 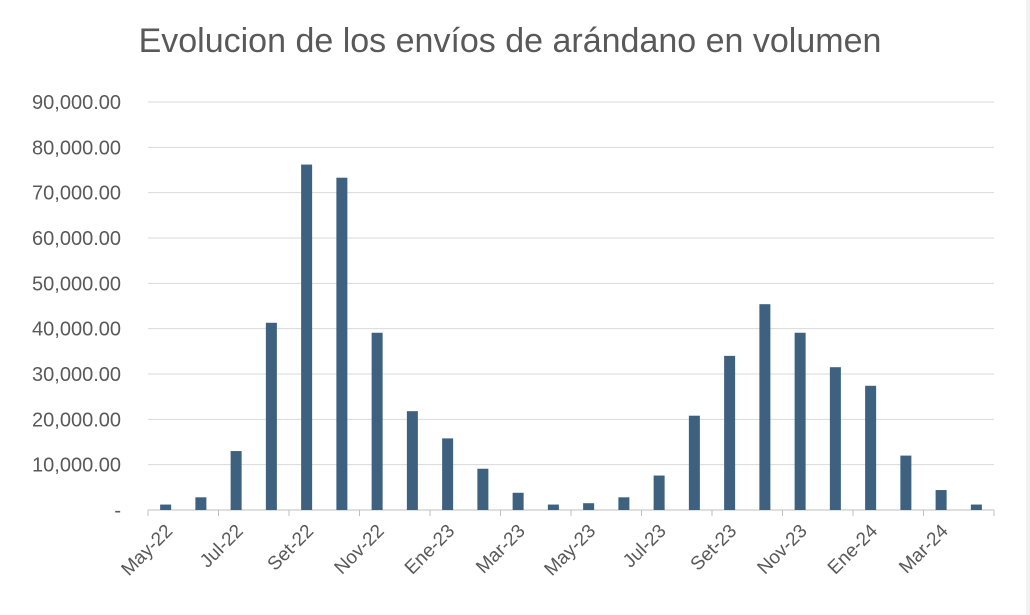 What do you see at coordinates (76, 330) in the screenshot?
I see `y-tick-label: 40,000.00` at bounding box center [76, 330].